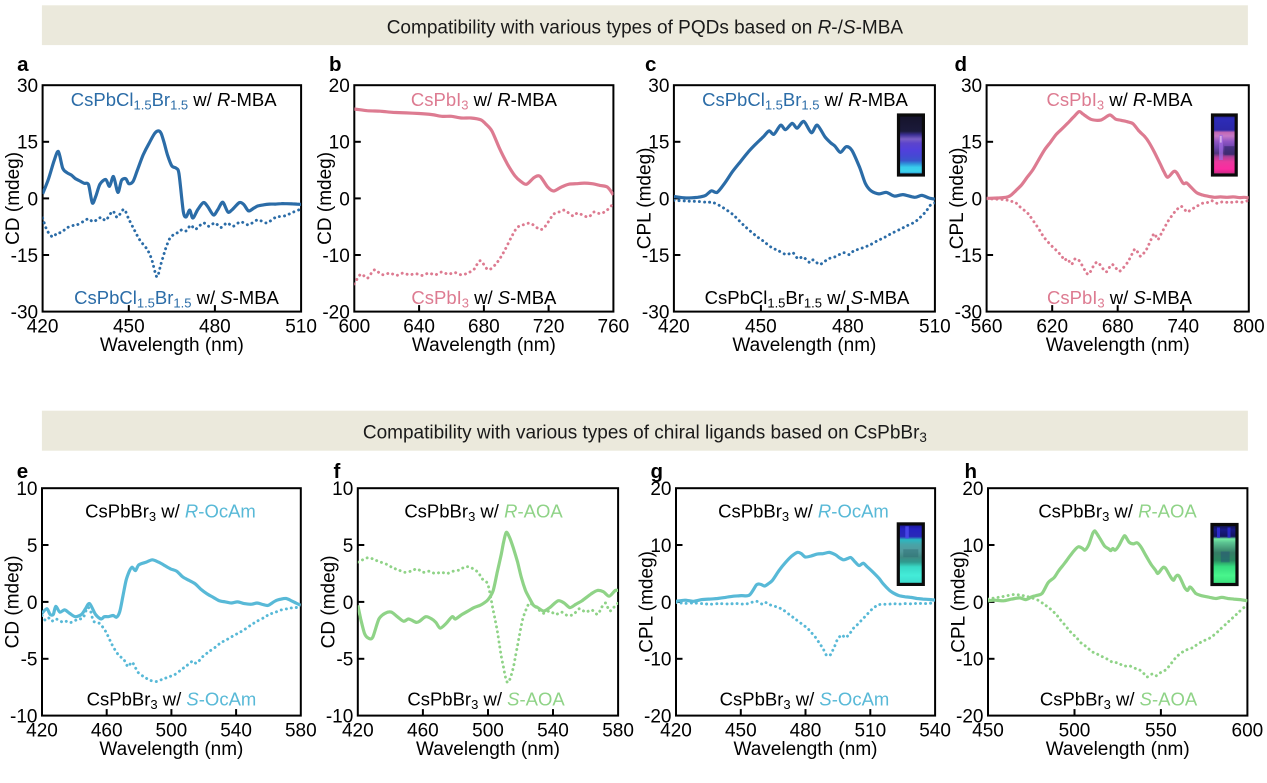  What do you see at coordinates (1183, 327) in the screenshot?
I see `svg-text: 740` at bounding box center [1183, 327].